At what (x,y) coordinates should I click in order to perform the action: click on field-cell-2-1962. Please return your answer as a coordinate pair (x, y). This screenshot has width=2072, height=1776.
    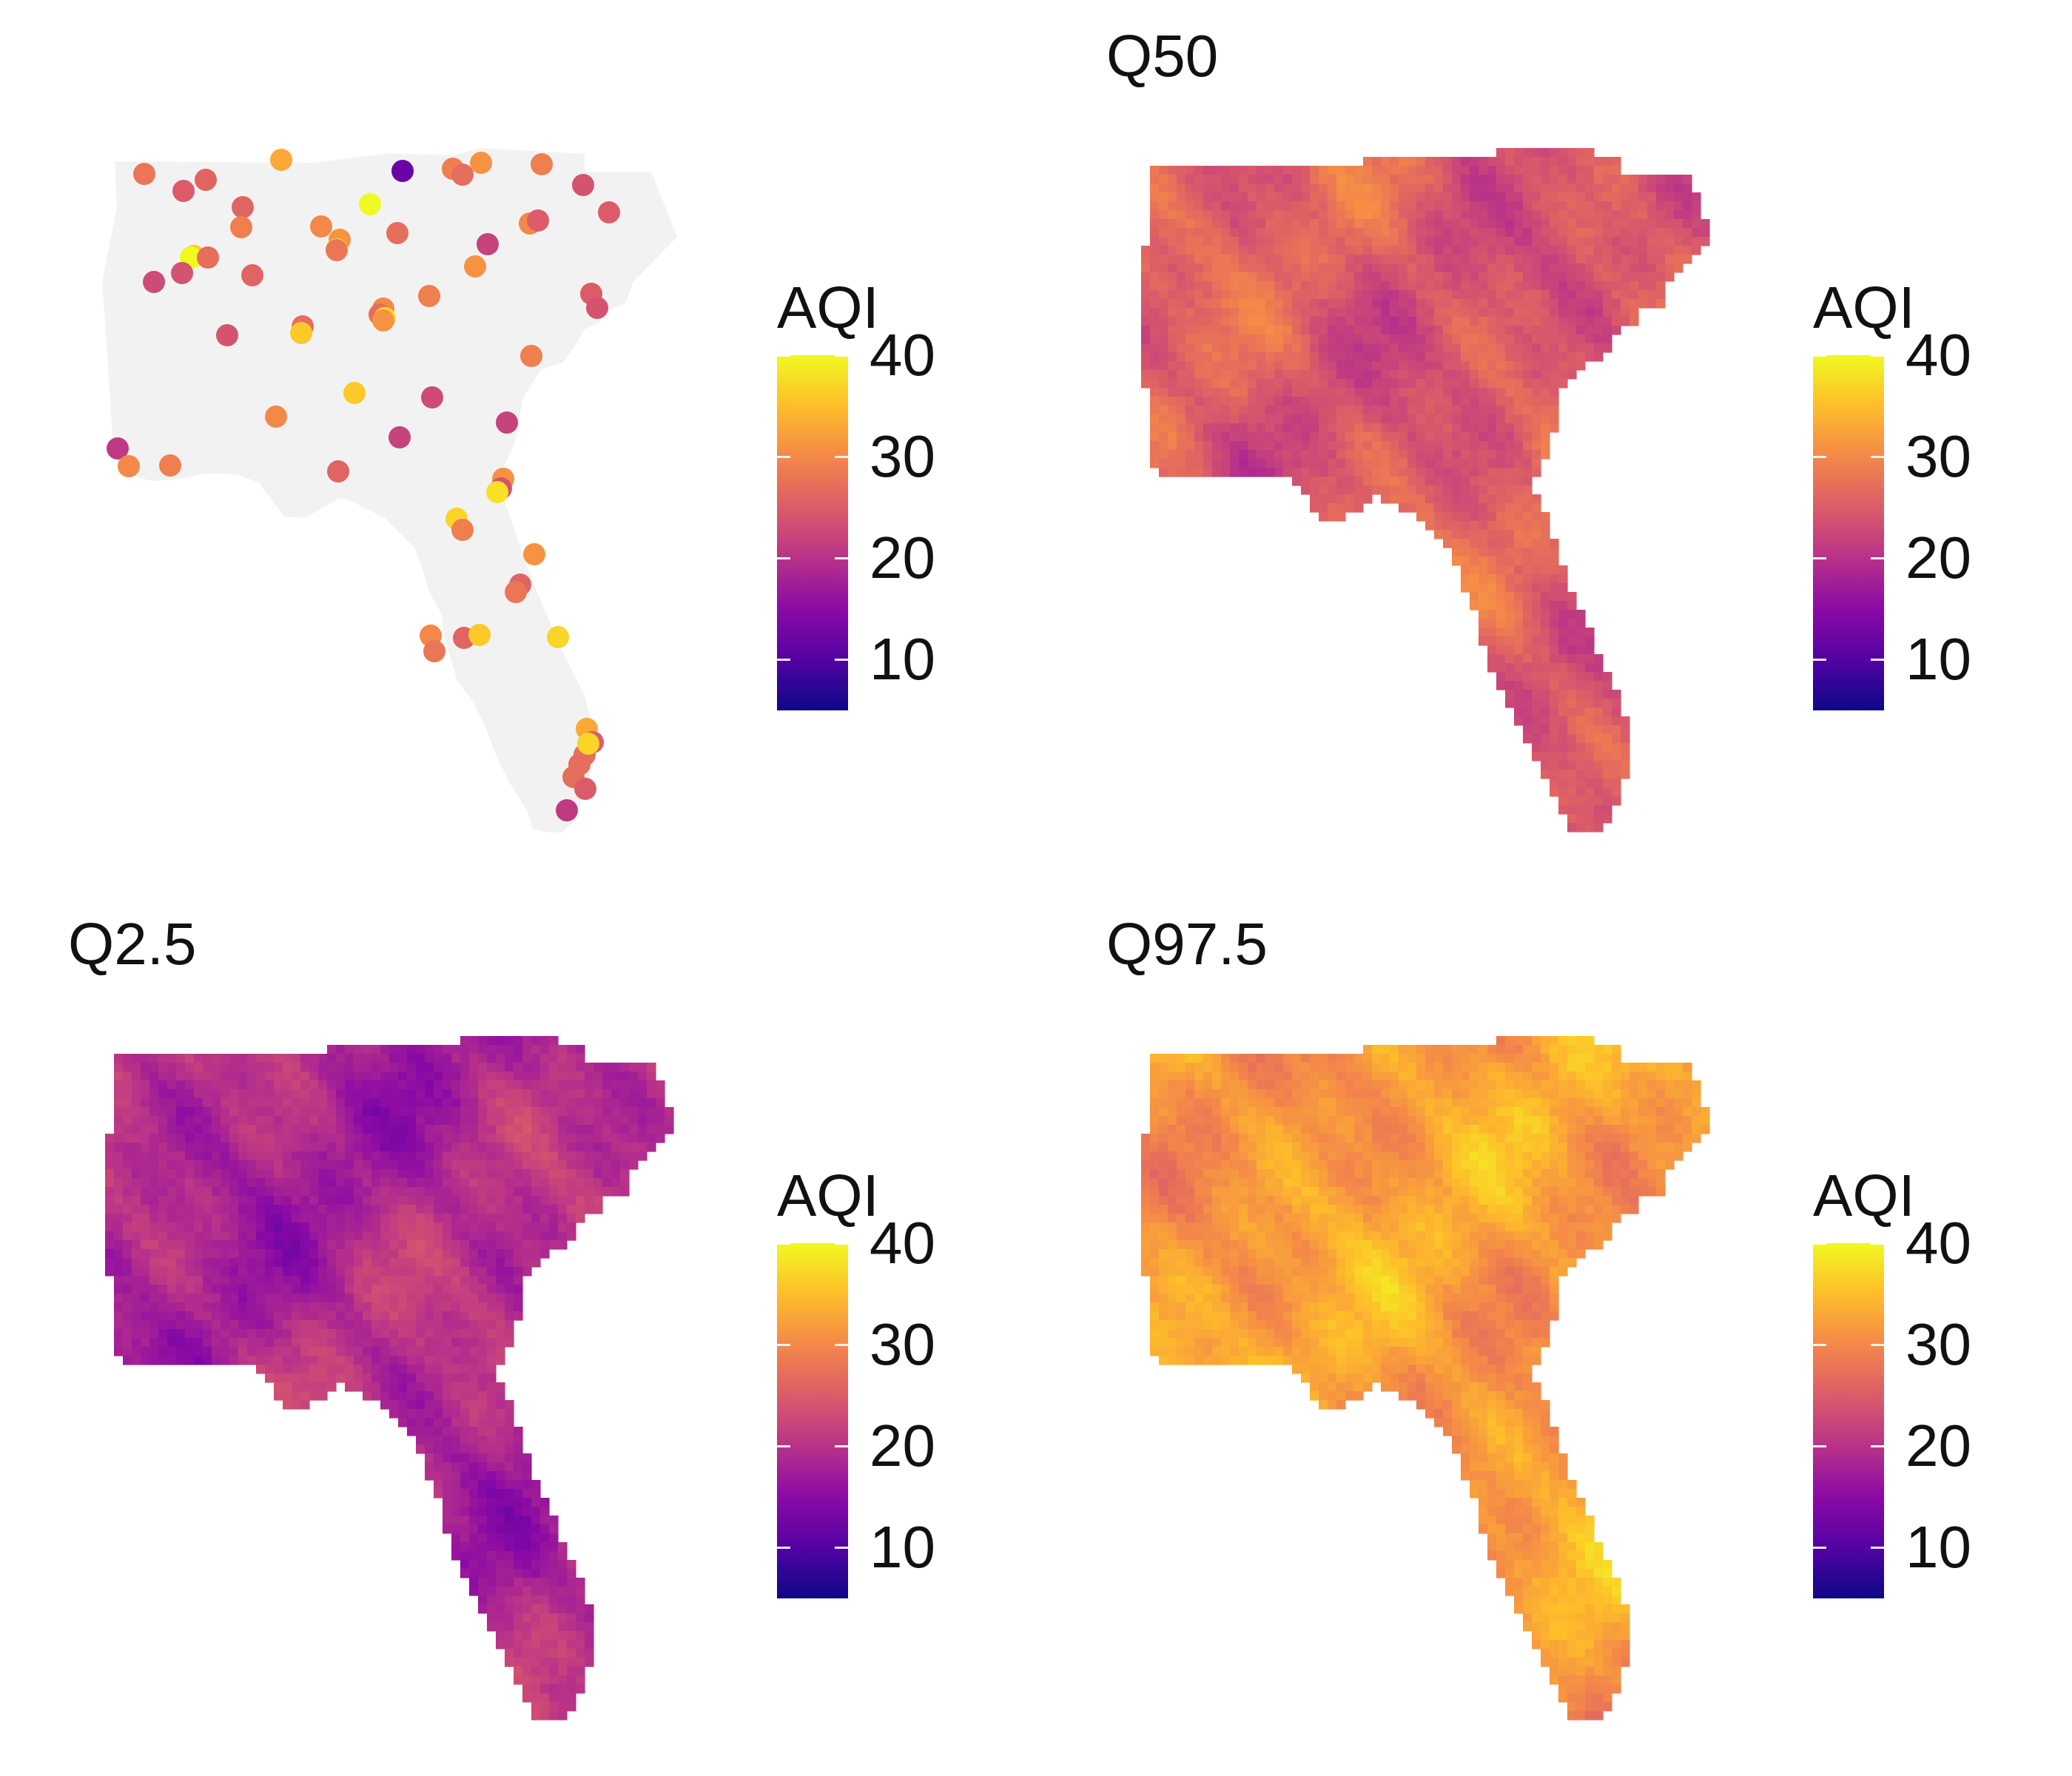
    Looking at the image, I should click on (492, 1369).